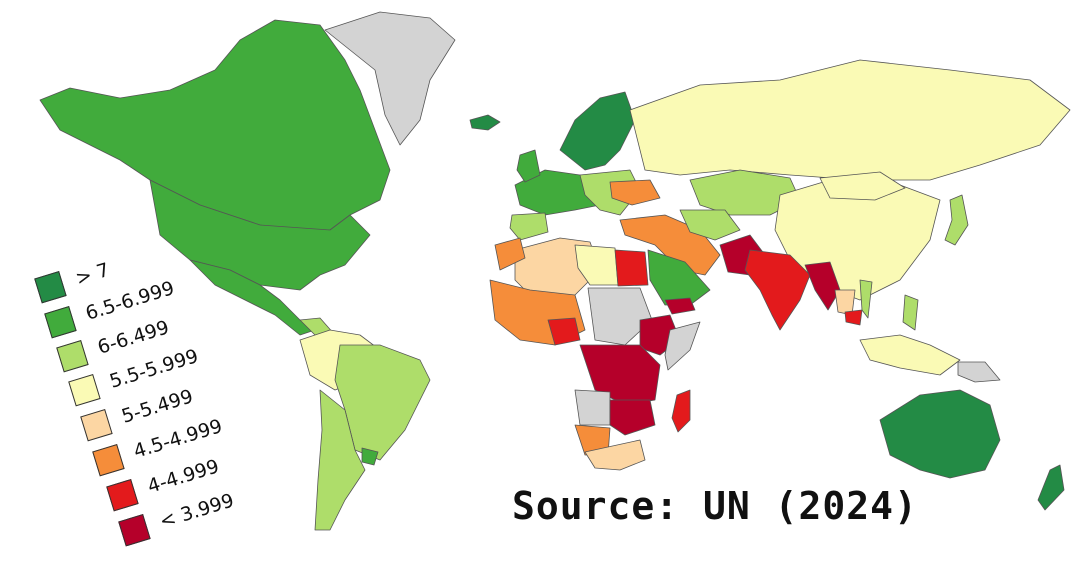 This screenshot has height=565, width=1080. What do you see at coordinates (850, 120) in the screenshot?
I see `region-russia` at bounding box center [850, 120].